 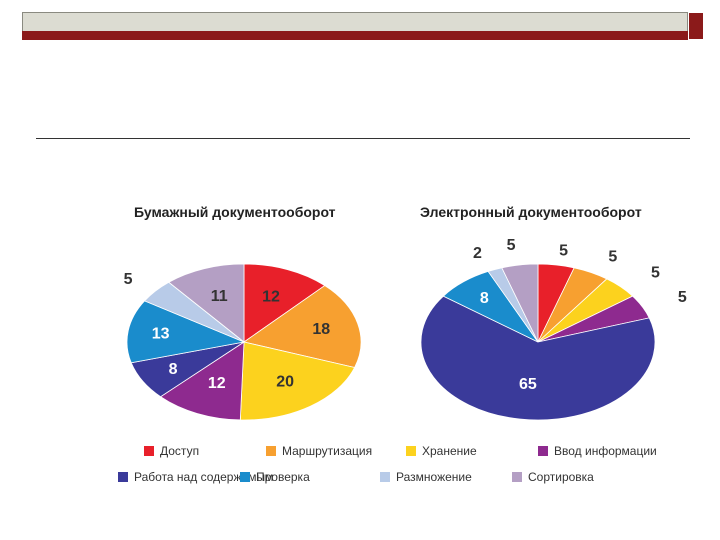 I want to click on slide-header-square, so click(x=696, y=26).